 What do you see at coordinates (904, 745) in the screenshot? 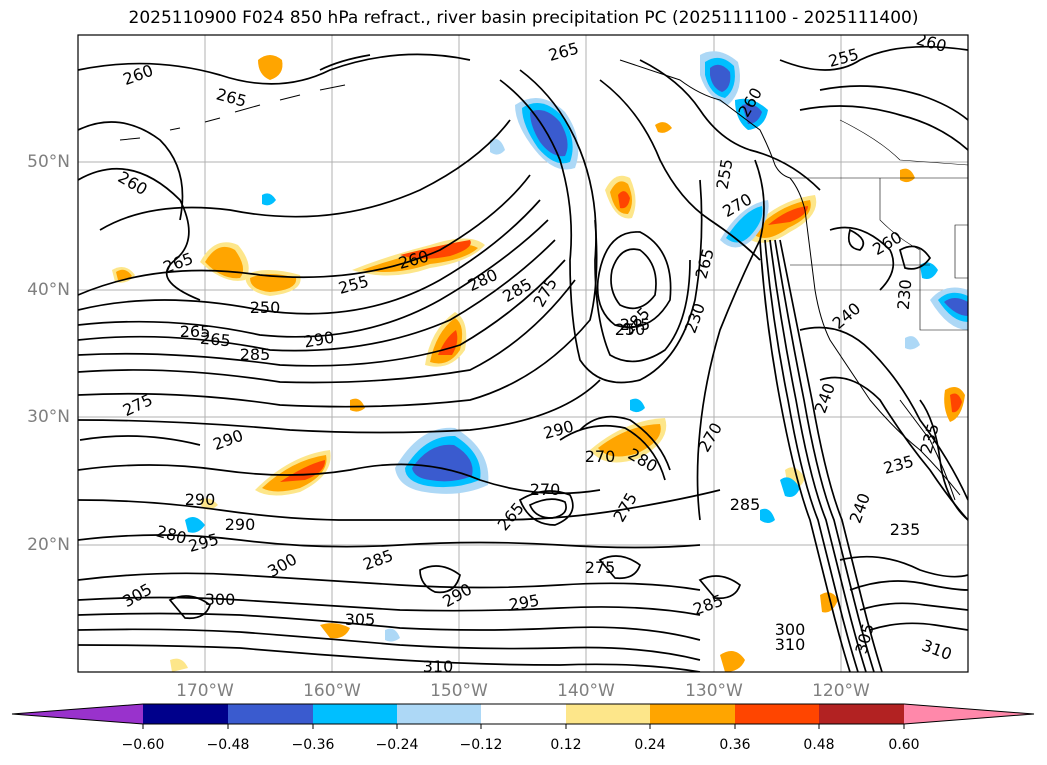
I see `colorbar-tick-label: 0.60` at bounding box center [904, 745].